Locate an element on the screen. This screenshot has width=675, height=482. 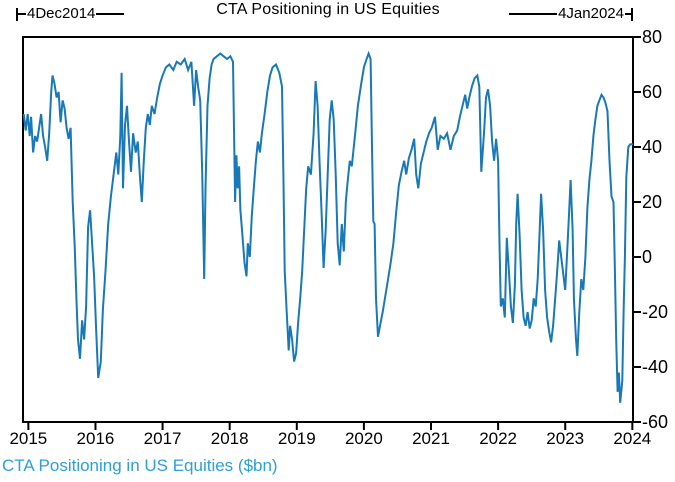
x-tick-label: 2023 is located at coordinates (565, 438).